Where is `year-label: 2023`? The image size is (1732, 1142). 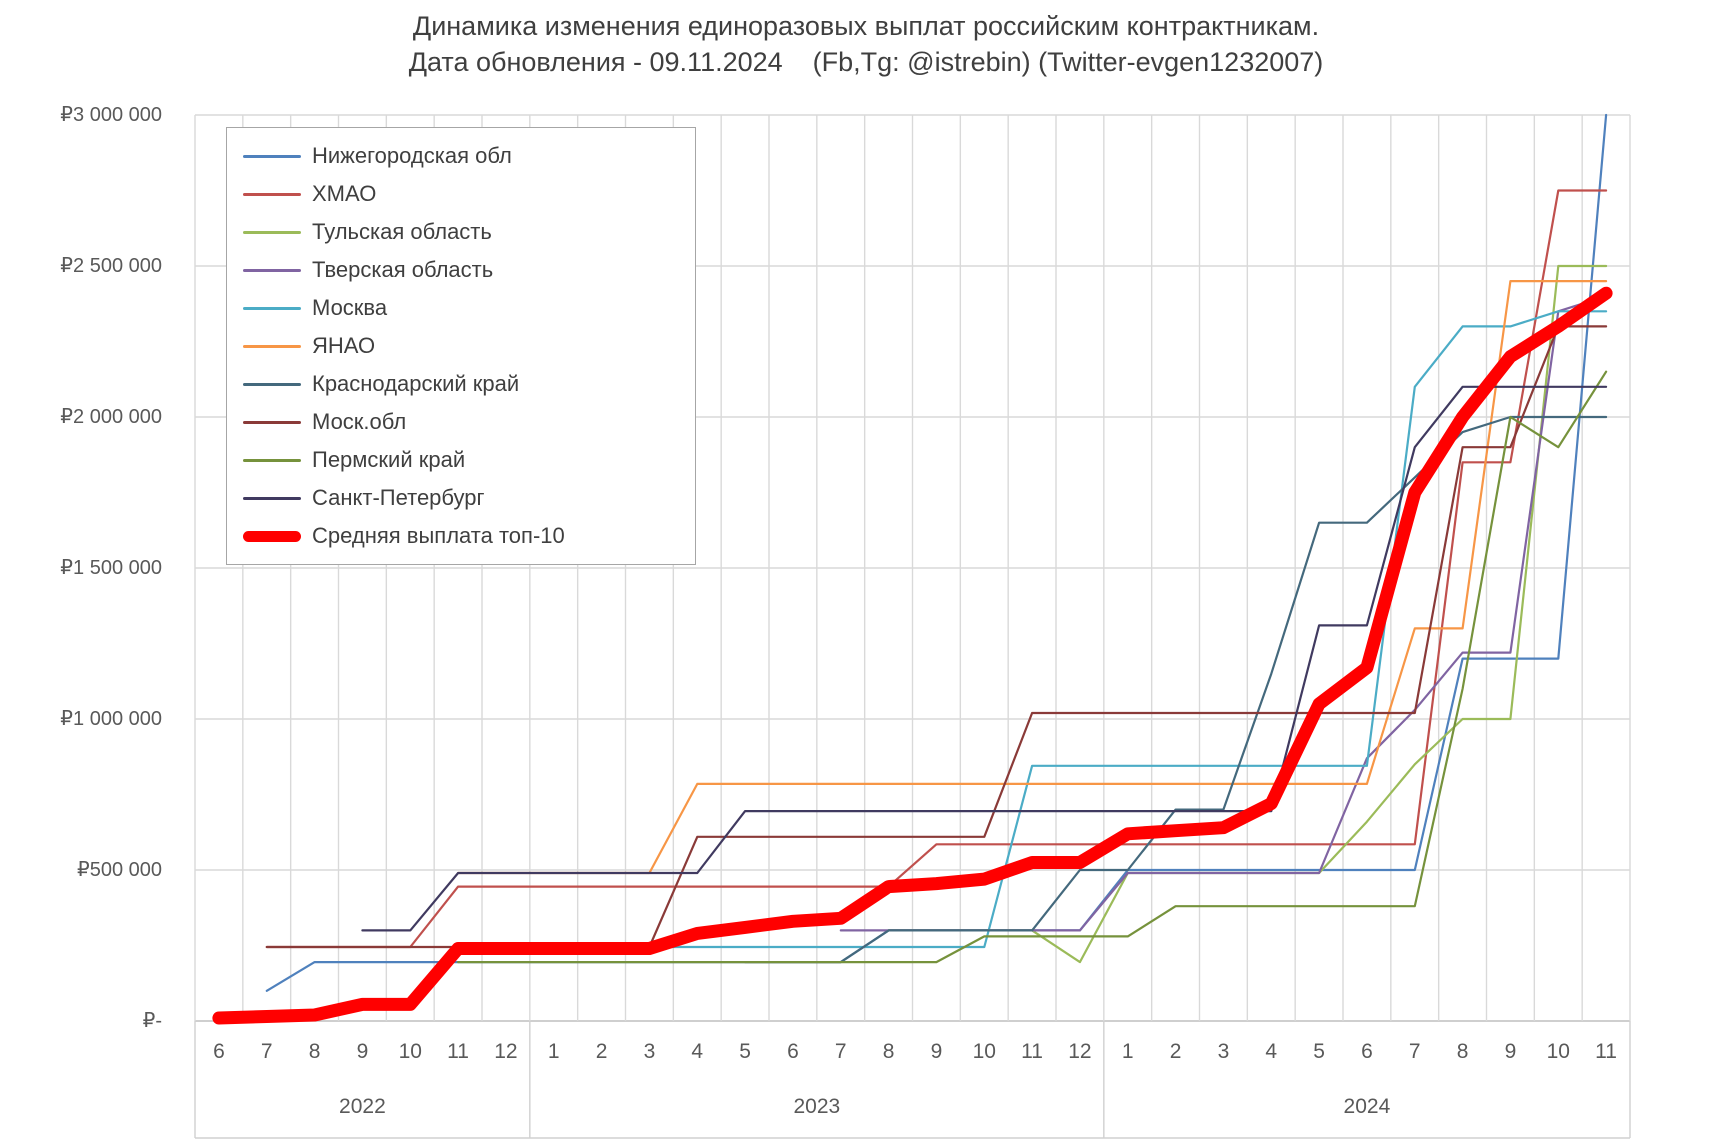
year-label: 2023 is located at coordinates (817, 1106).